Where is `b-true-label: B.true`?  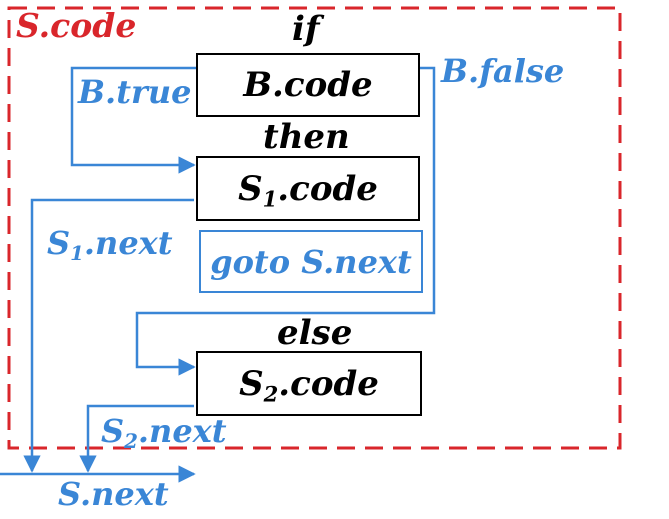 b-true-label: B.true is located at coordinates (135, 92).